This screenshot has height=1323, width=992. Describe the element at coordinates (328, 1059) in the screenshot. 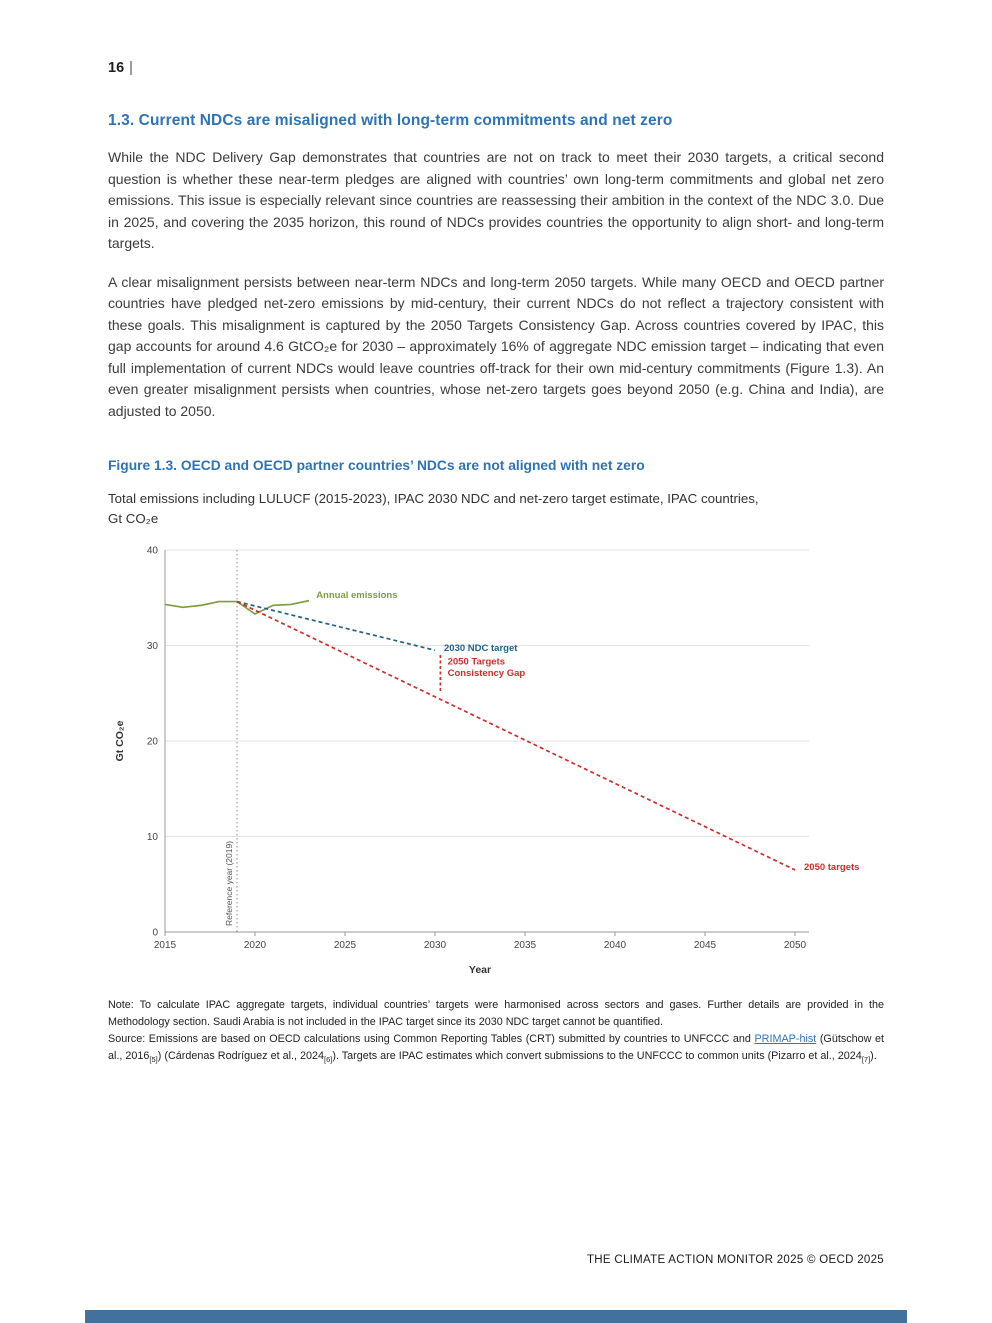

I see `citation-6: [6]` at that location.